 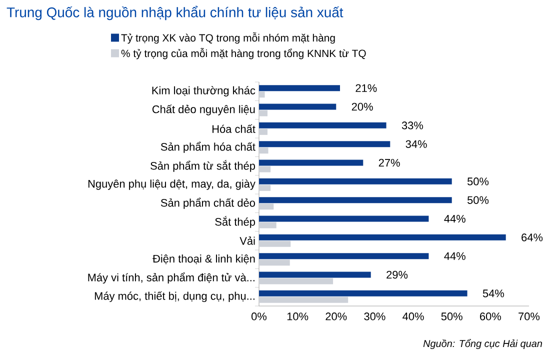 I want to click on data-label: 54%, so click(x=493, y=294).